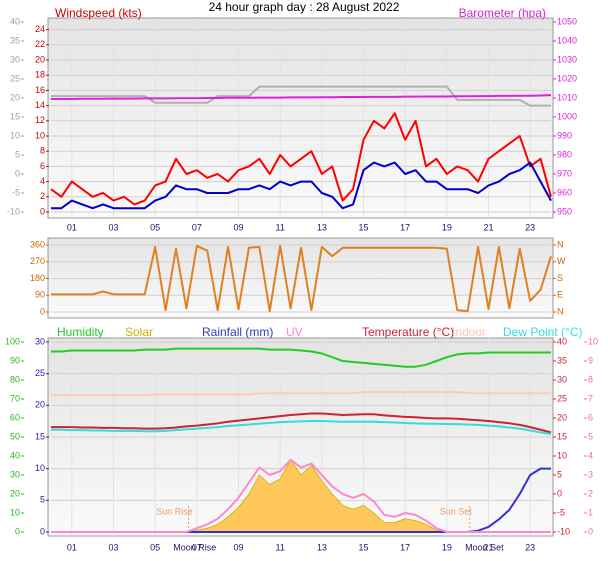  I want to click on x-tick-label: 15, so click(363, 227).